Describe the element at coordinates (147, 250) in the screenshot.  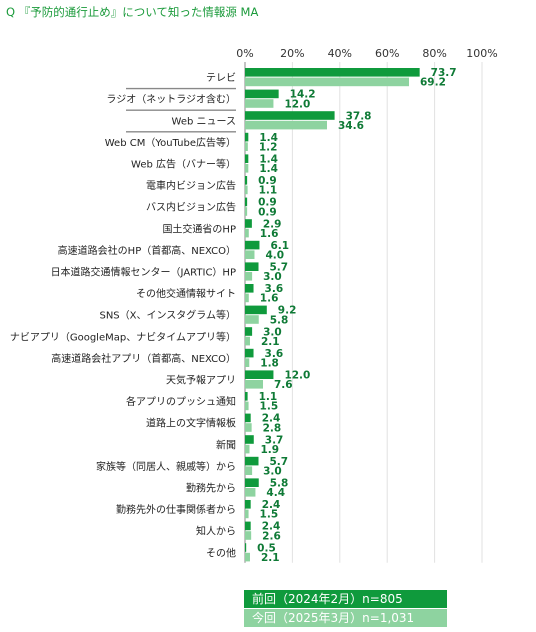
I see `category-label: 高速道路会社のHP（首都高、NEXCO）` at that location.